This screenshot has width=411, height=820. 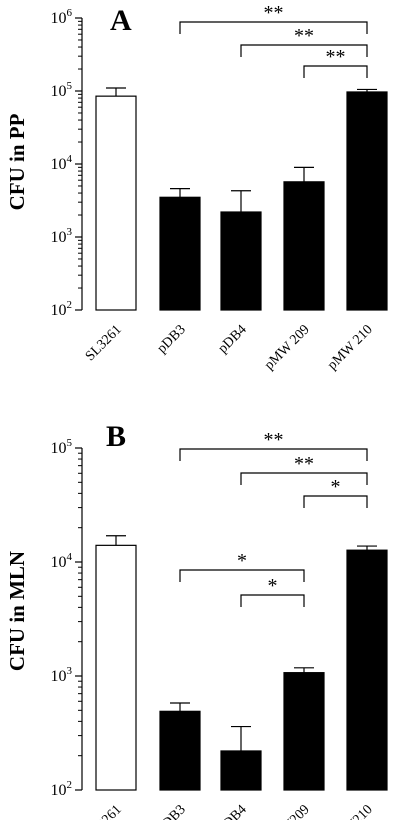 I want to click on bar-pmw209, so click(x=304, y=731).